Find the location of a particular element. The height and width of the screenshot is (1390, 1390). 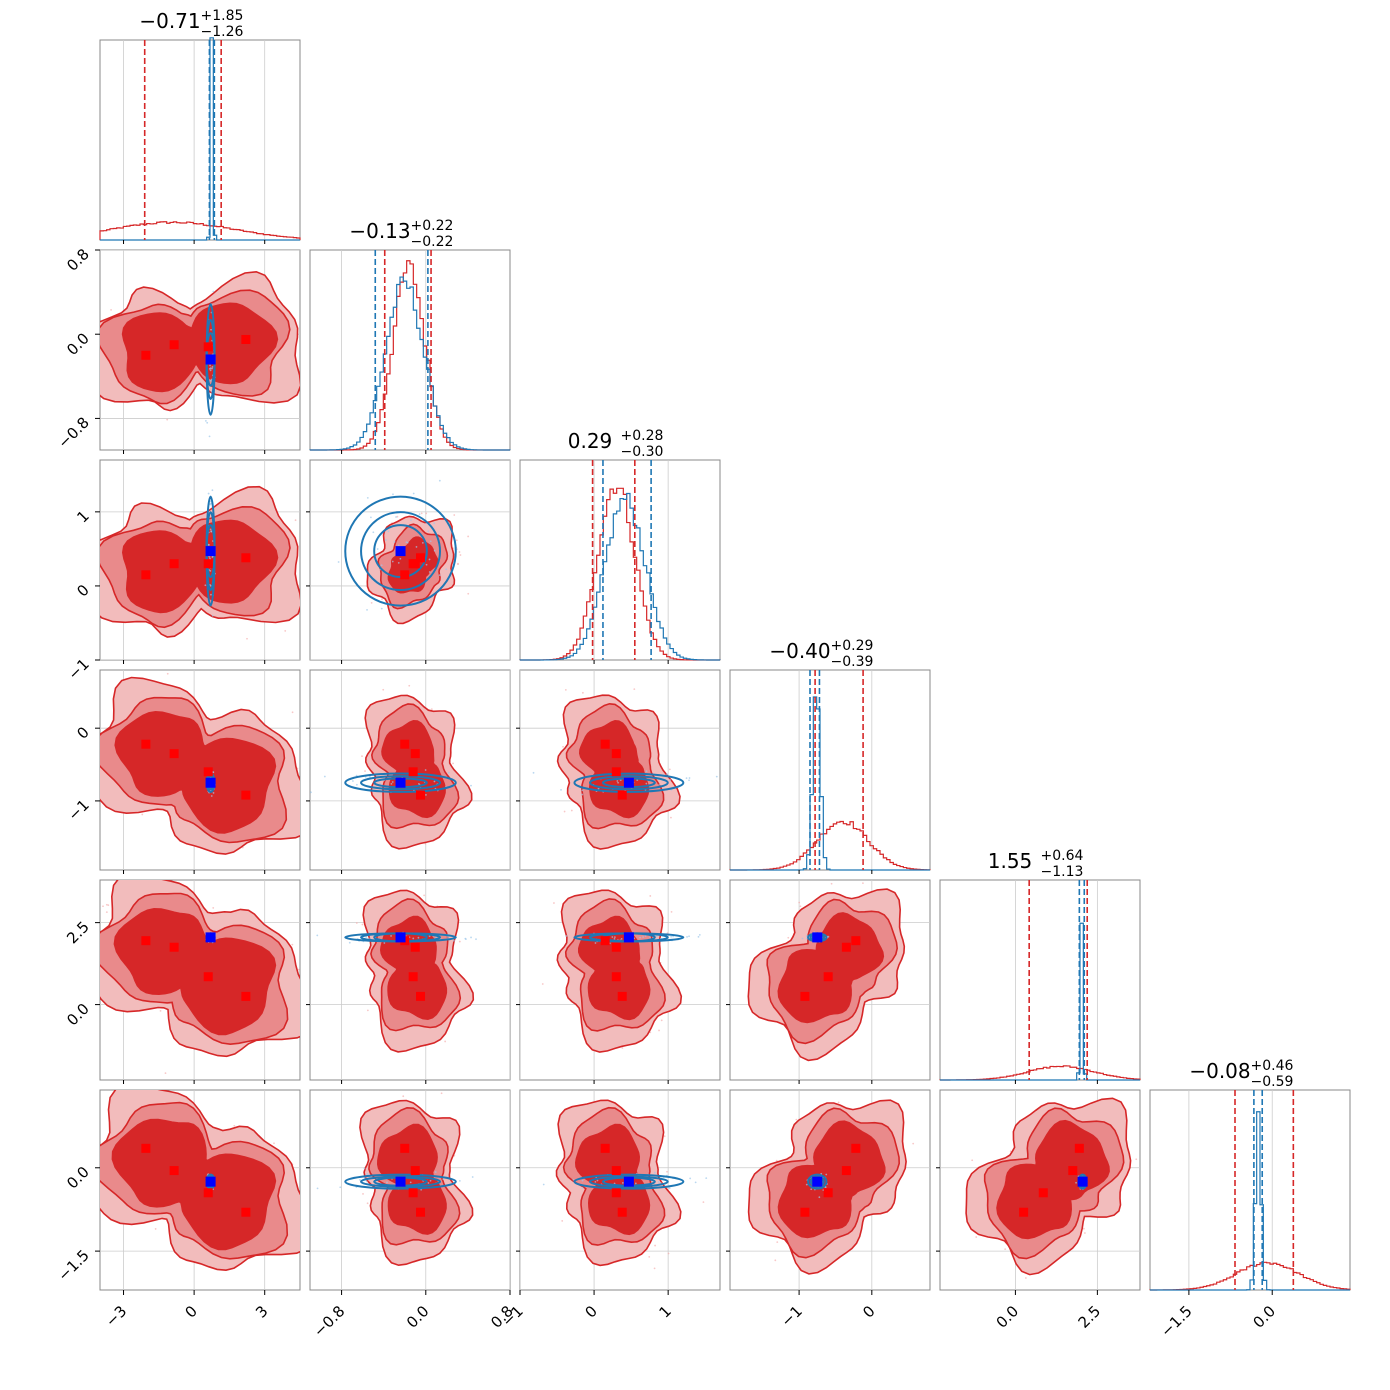

title-upper-error: +0.28 is located at coordinates (642, 436).